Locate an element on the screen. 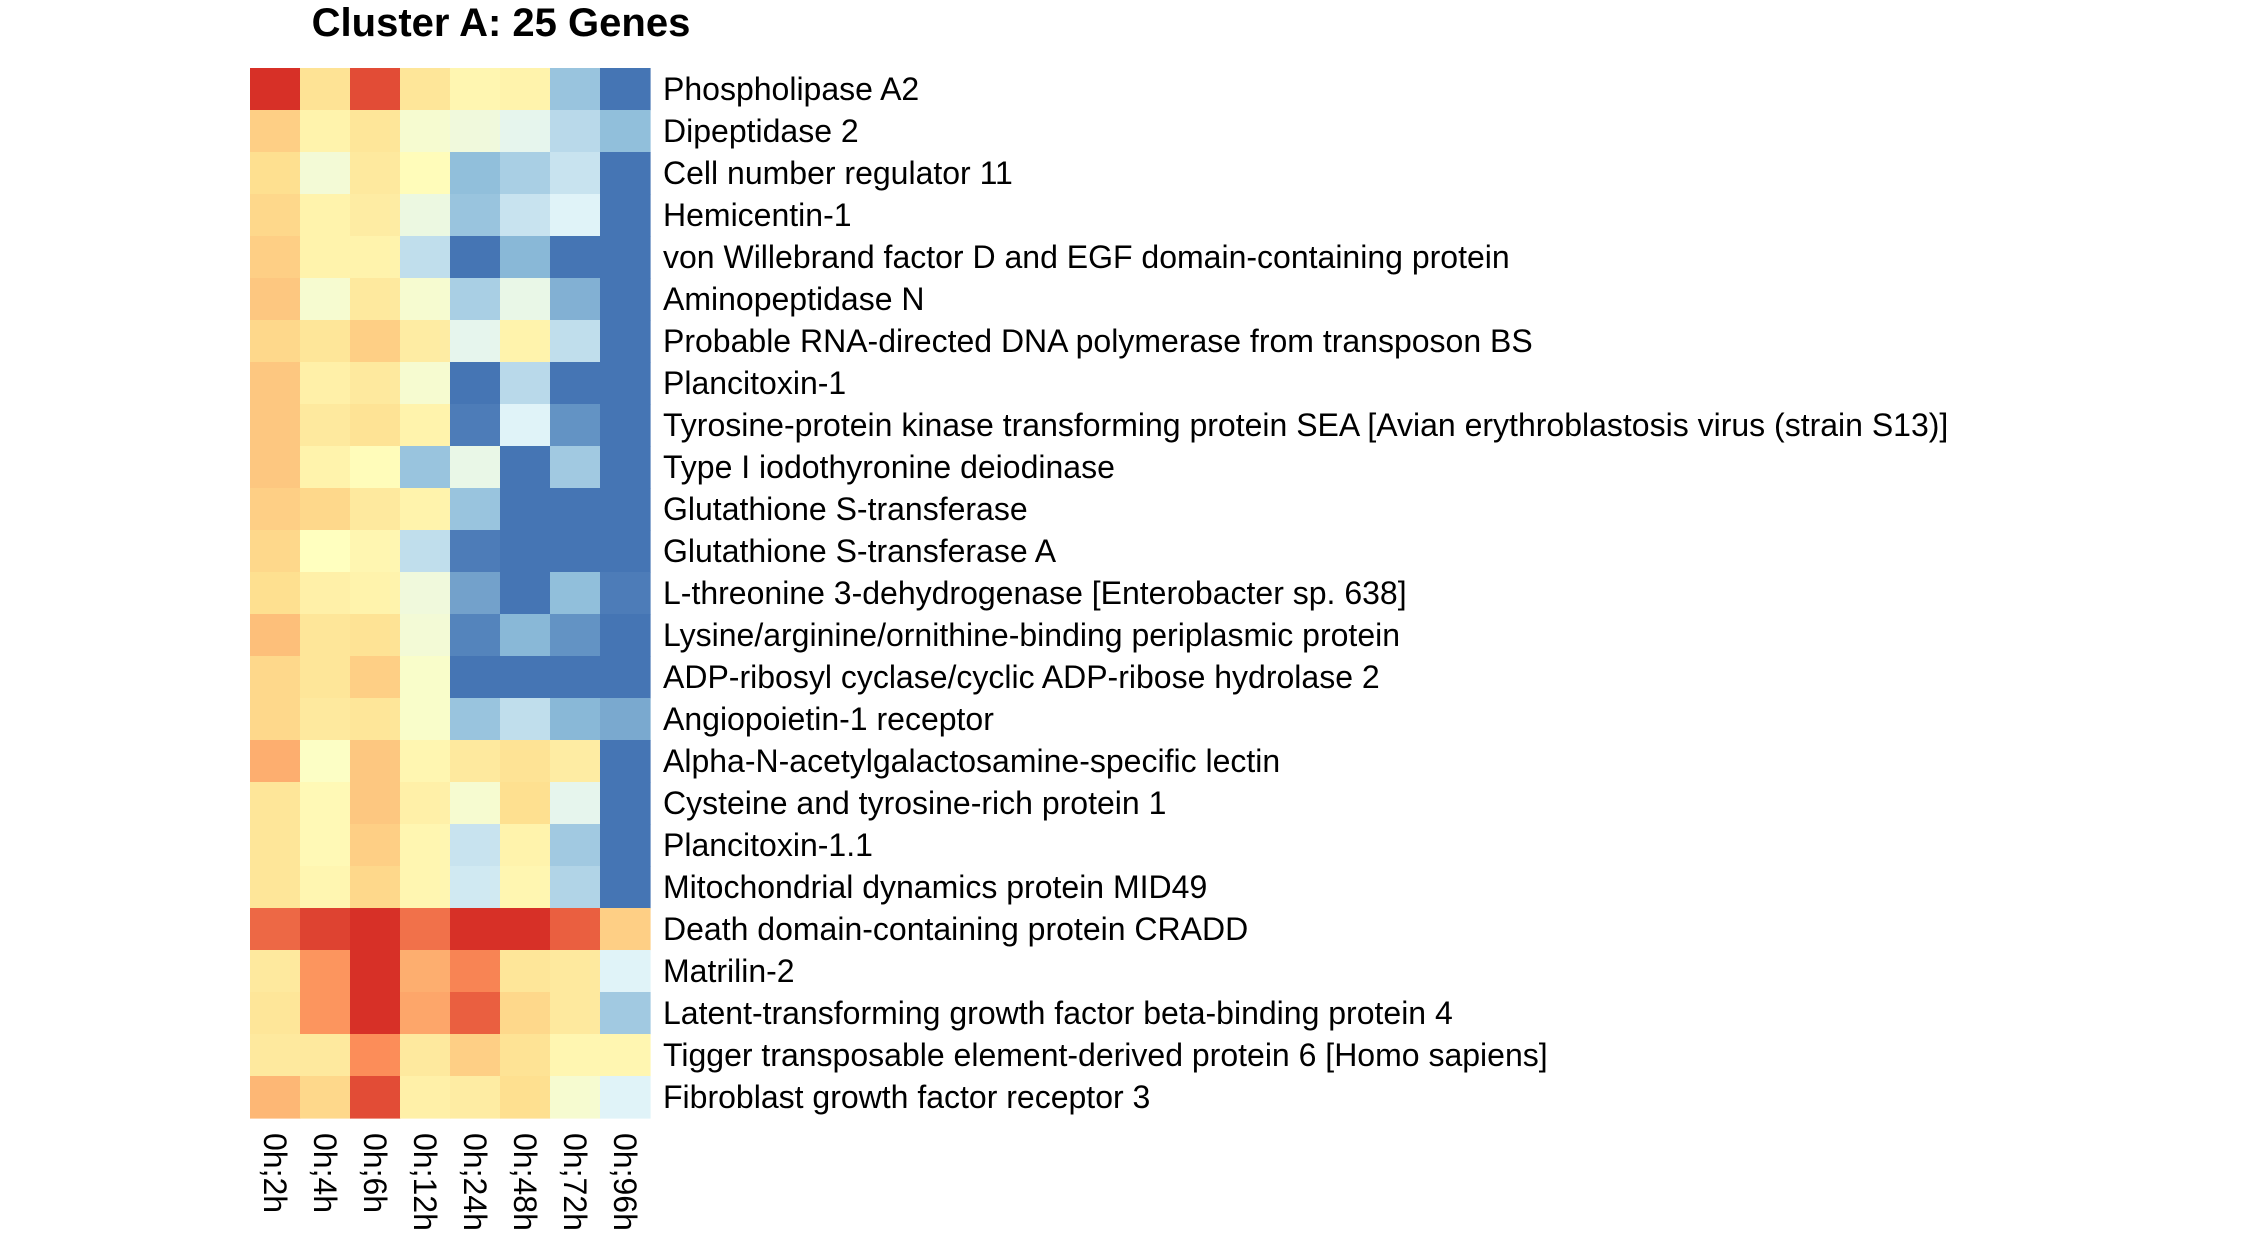  column-label: 0h;6h is located at coordinates (375, 1173).